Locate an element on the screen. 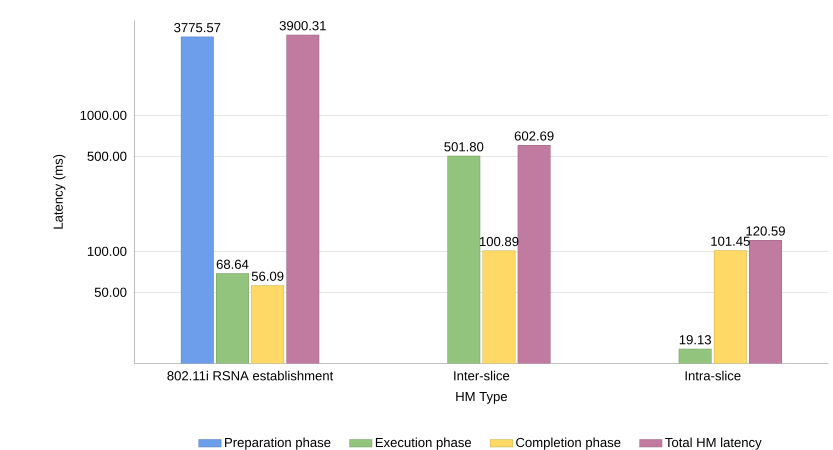 This screenshot has width=833, height=450. legend-label: Preparation phase is located at coordinates (277, 443).